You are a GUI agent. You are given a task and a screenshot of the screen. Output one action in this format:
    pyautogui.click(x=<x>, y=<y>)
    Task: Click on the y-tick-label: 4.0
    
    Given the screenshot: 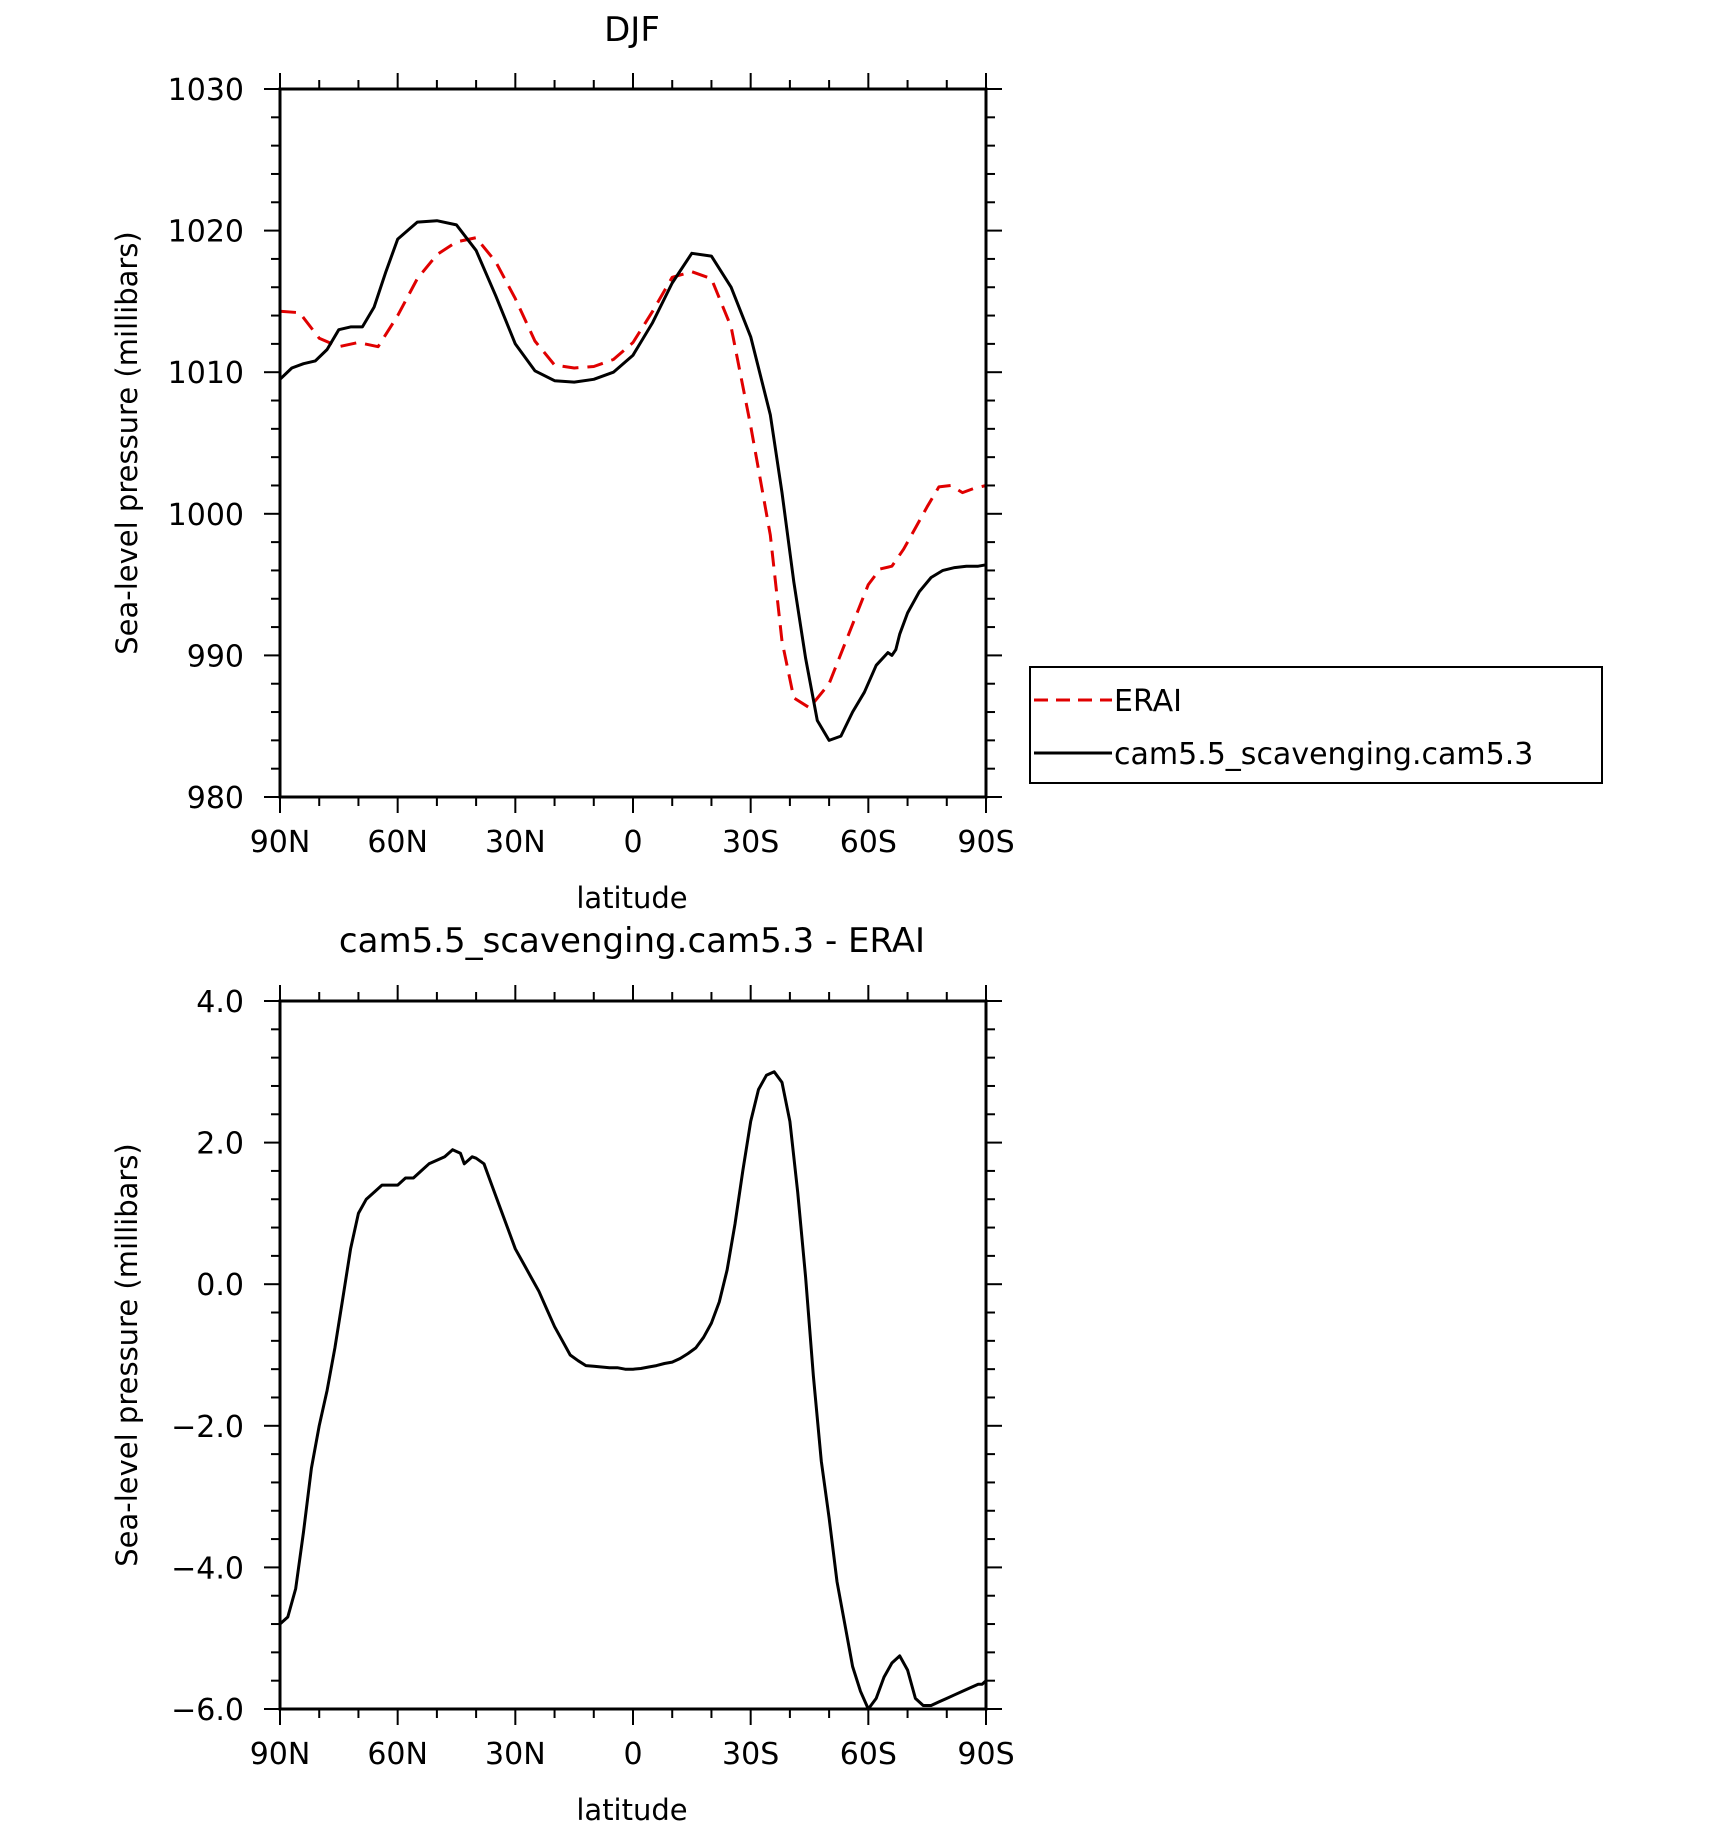 What is the action you would take?
    pyautogui.click(x=220, y=1002)
    